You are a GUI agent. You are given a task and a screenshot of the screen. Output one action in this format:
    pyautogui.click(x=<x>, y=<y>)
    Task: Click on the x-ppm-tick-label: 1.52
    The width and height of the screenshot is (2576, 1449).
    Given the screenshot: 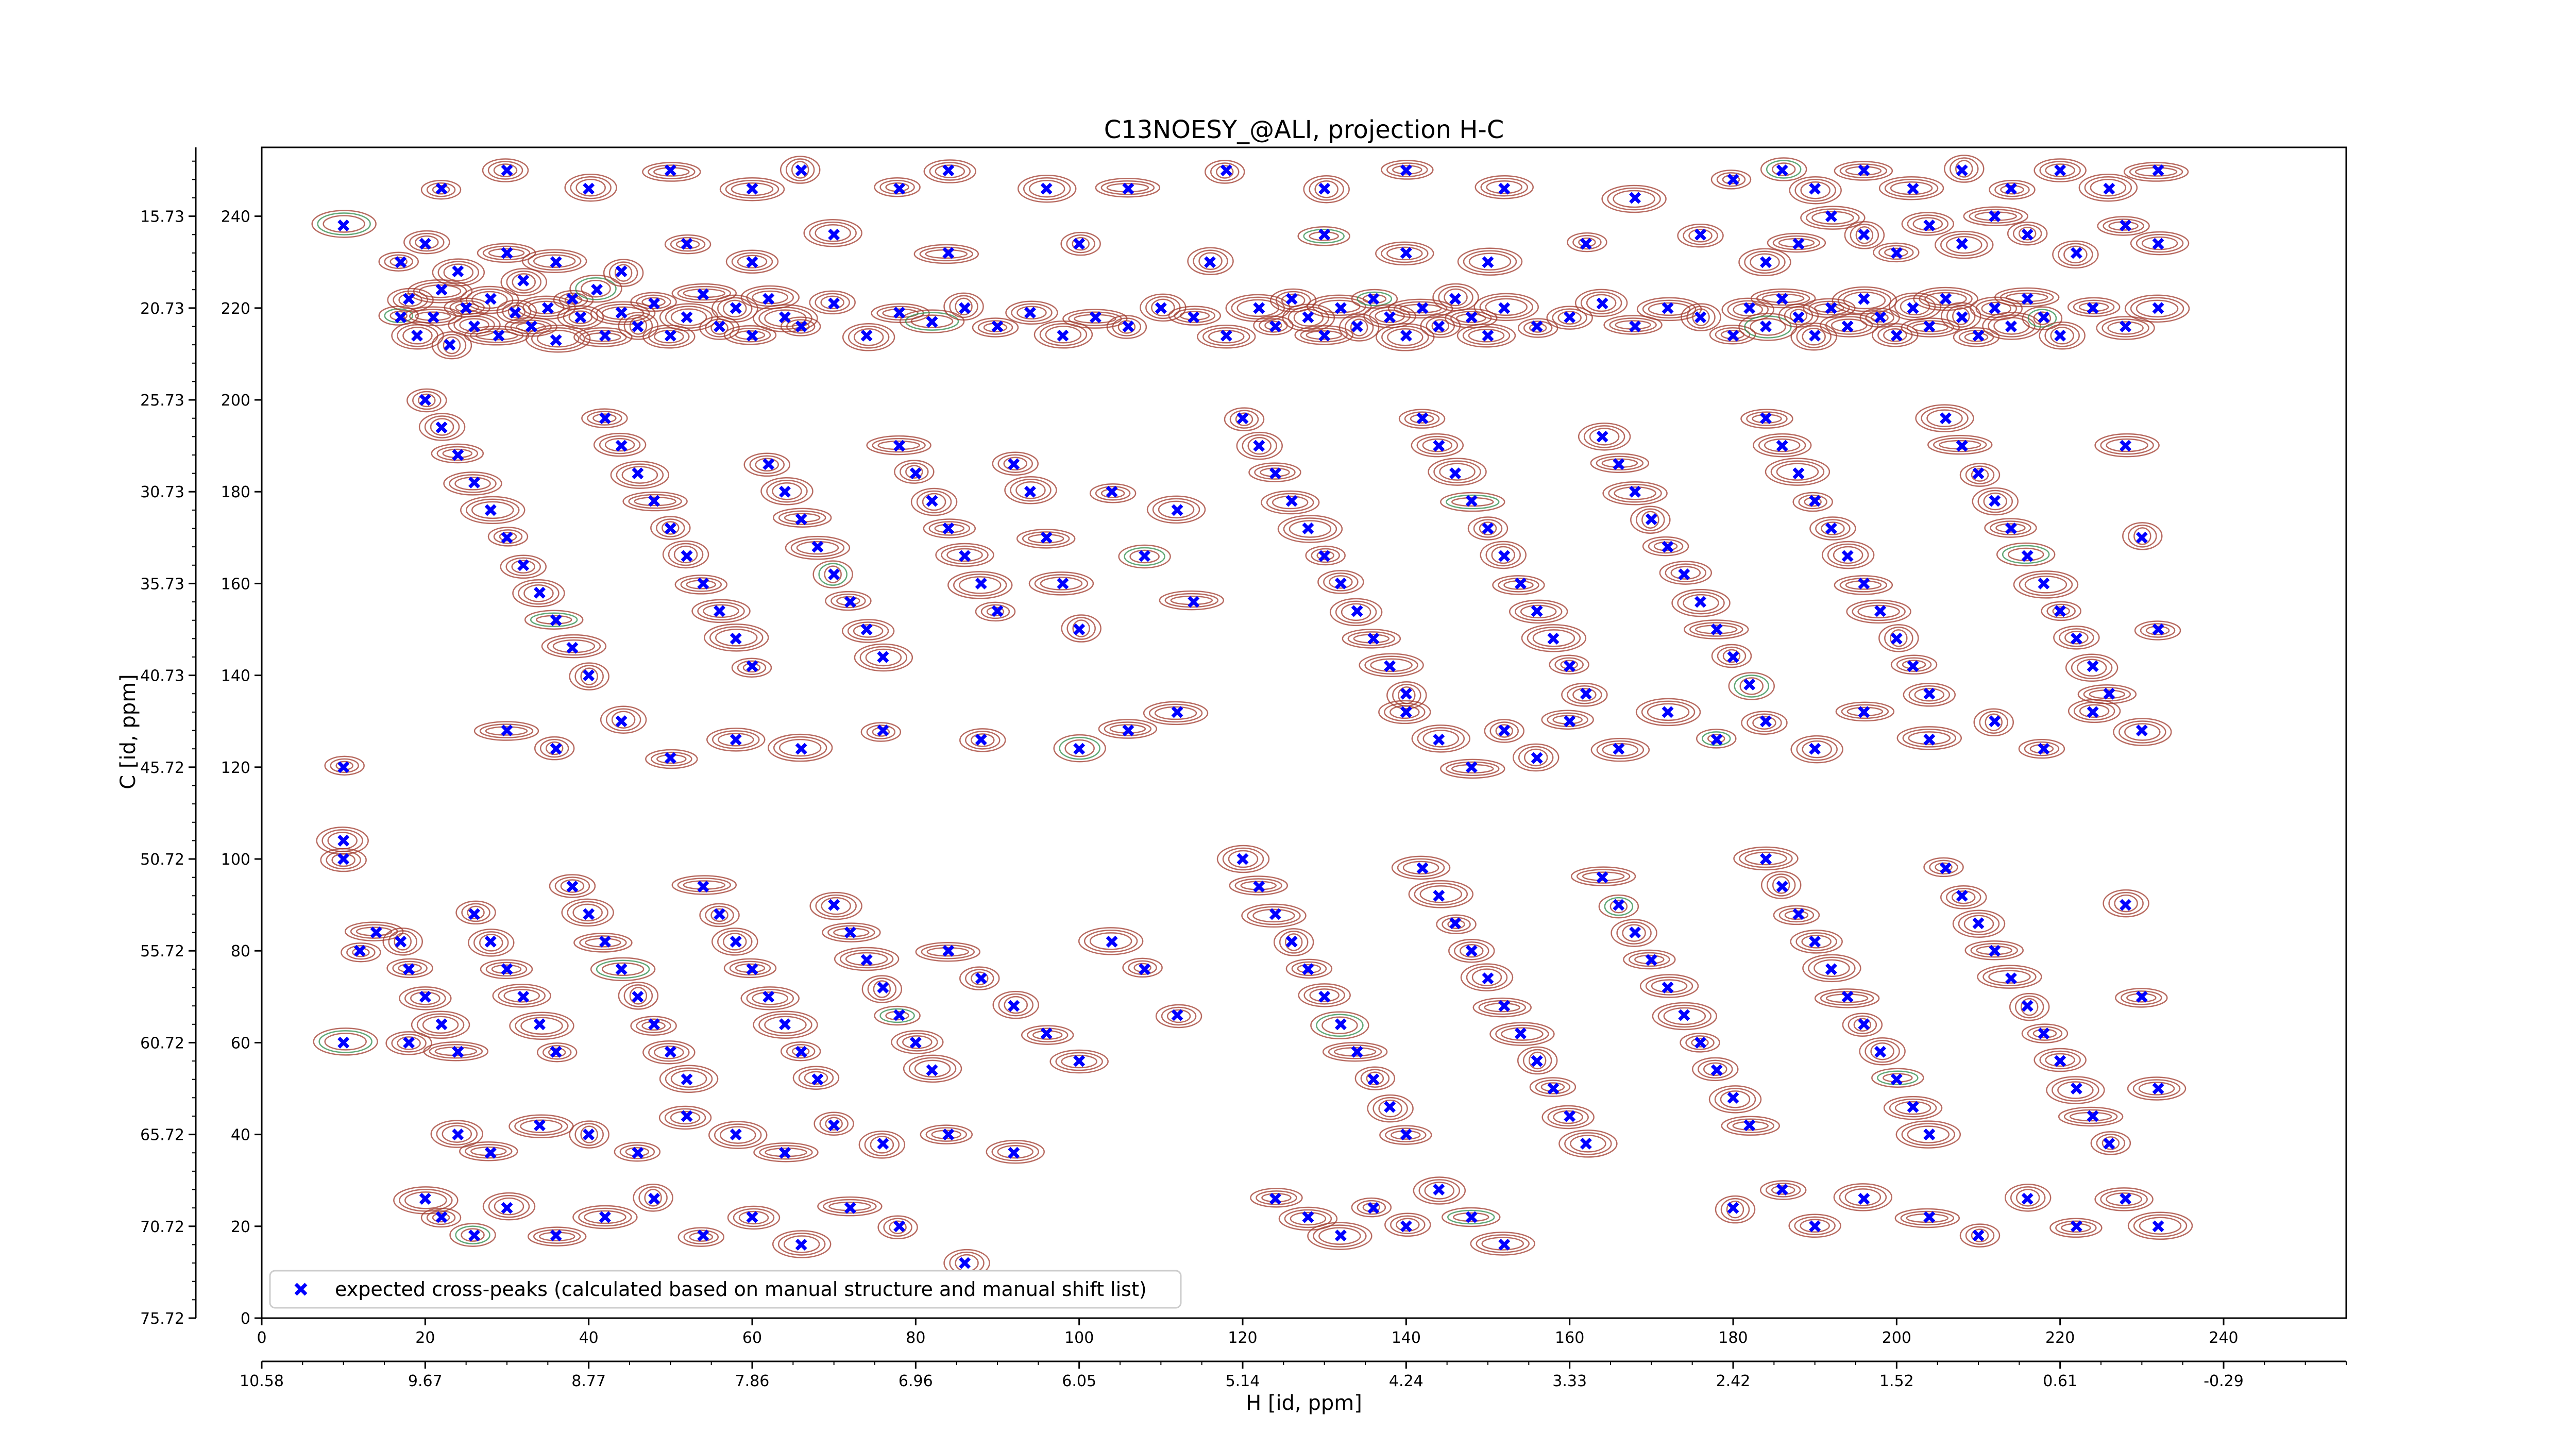 What is the action you would take?
    pyautogui.click(x=1896, y=1381)
    